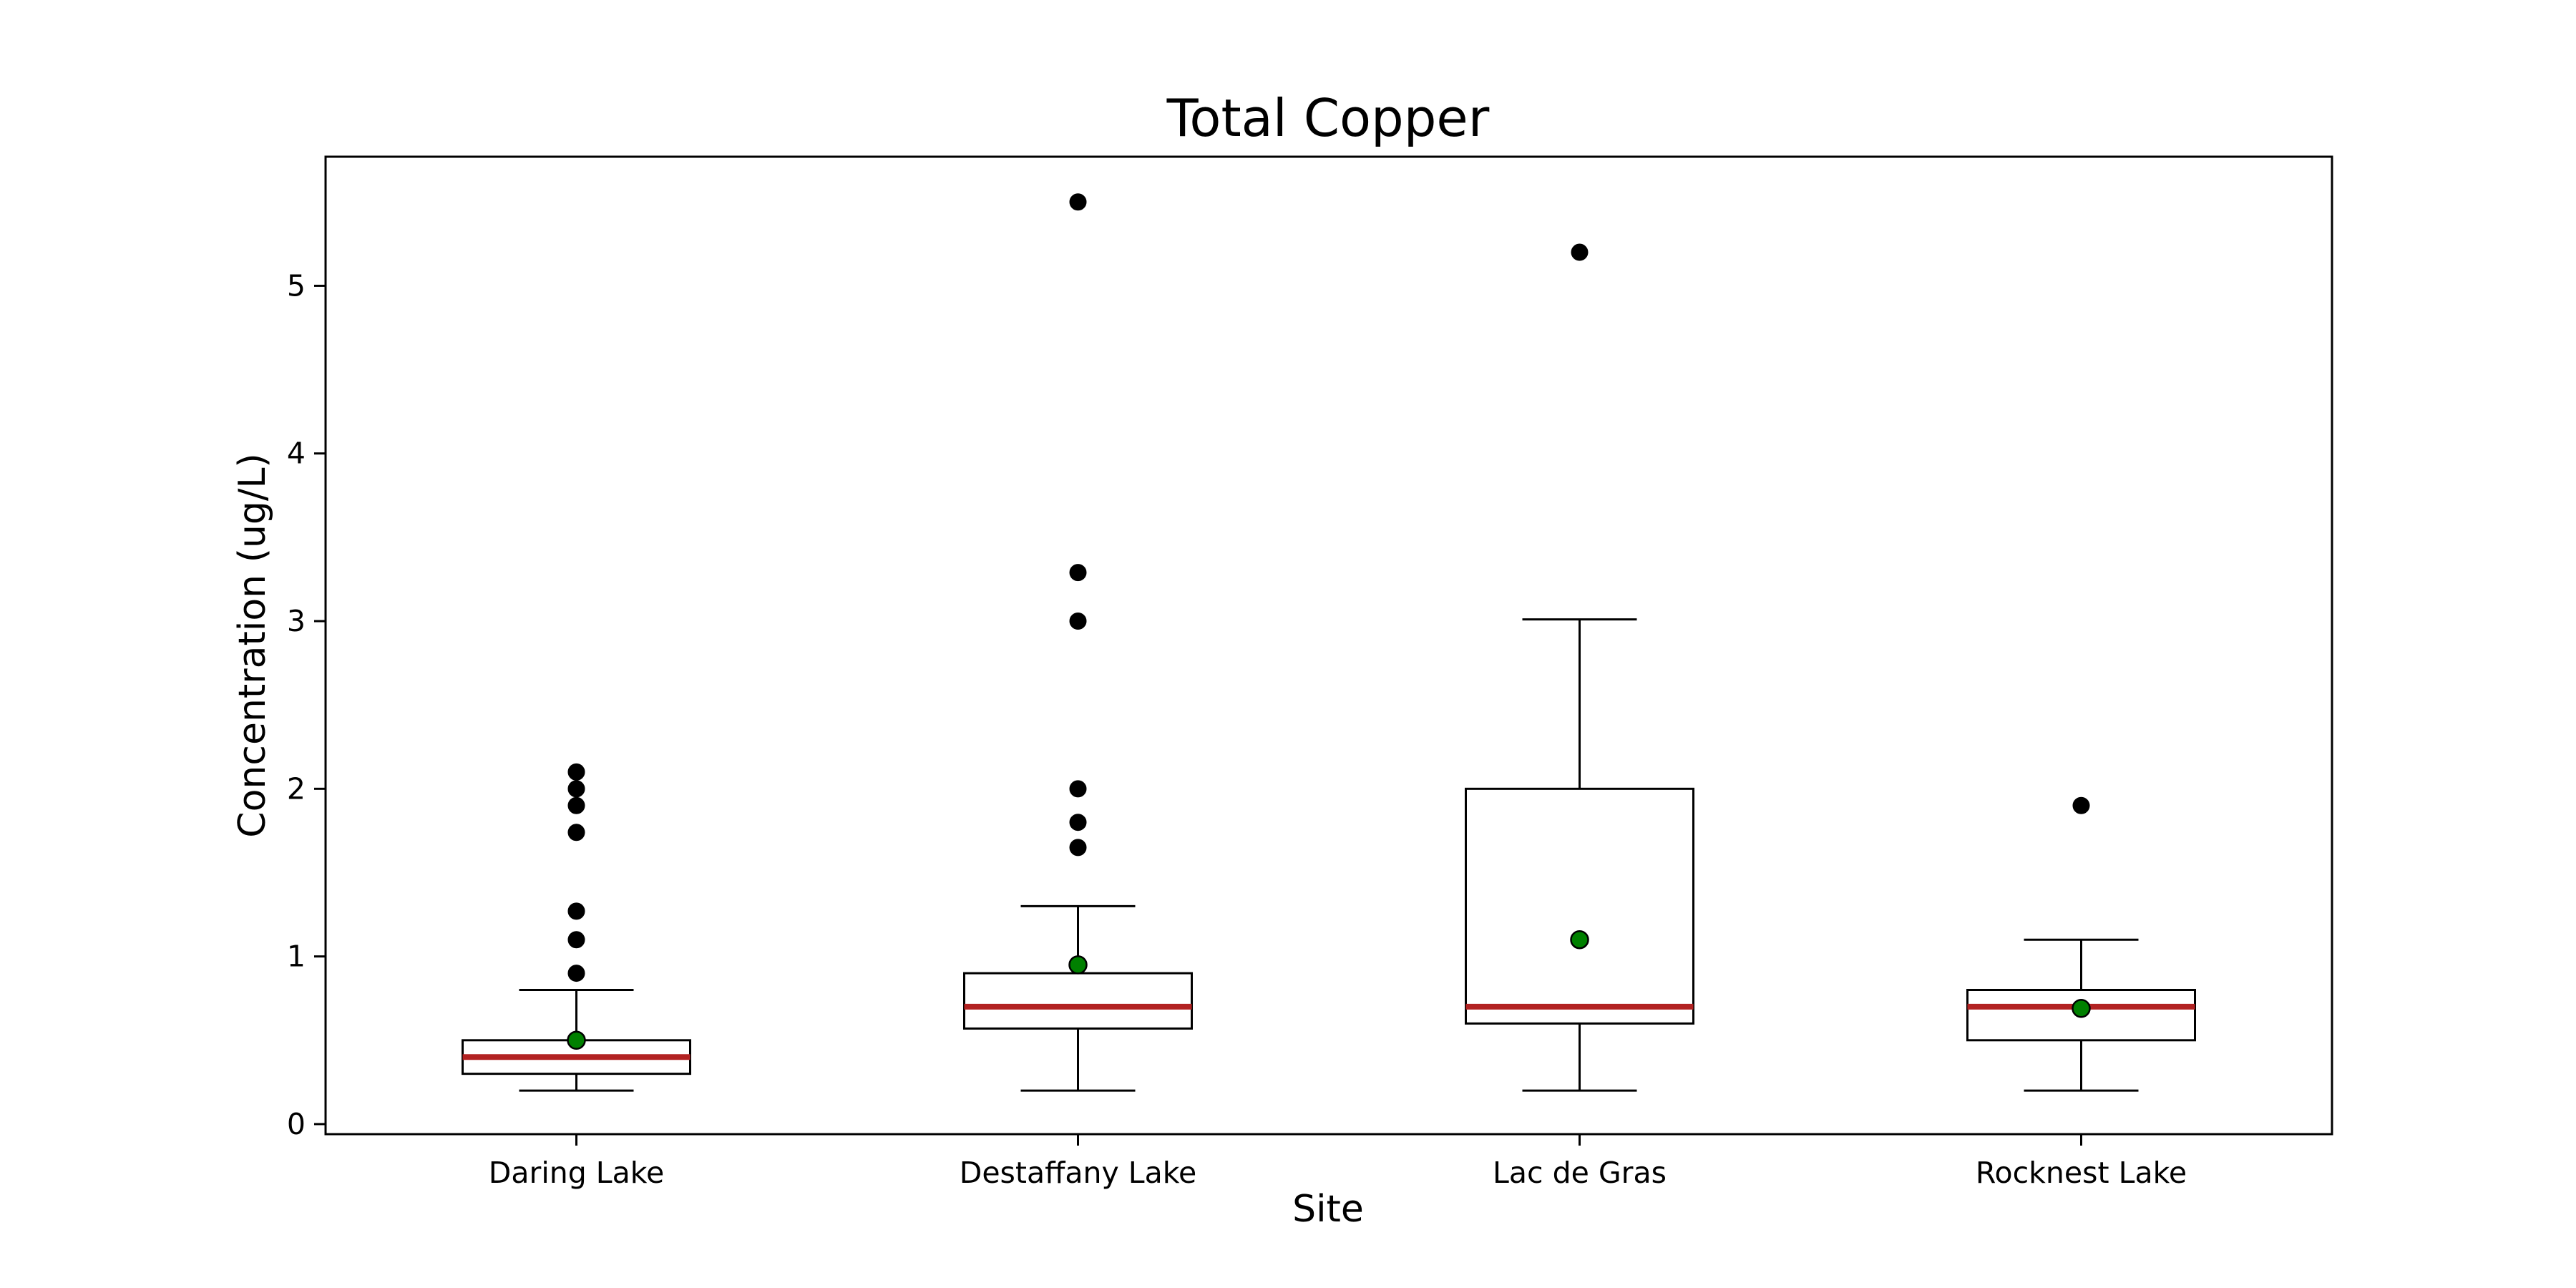  I want to click on x-tick-label: Rocknest Lake, so click(2081, 1173).